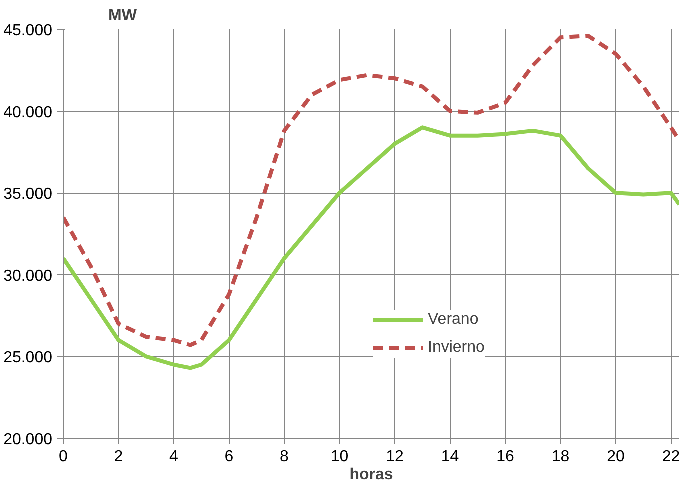 This screenshot has height=486, width=687. What do you see at coordinates (339, 457) in the screenshot?
I see `x-tick-label: 10` at bounding box center [339, 457].